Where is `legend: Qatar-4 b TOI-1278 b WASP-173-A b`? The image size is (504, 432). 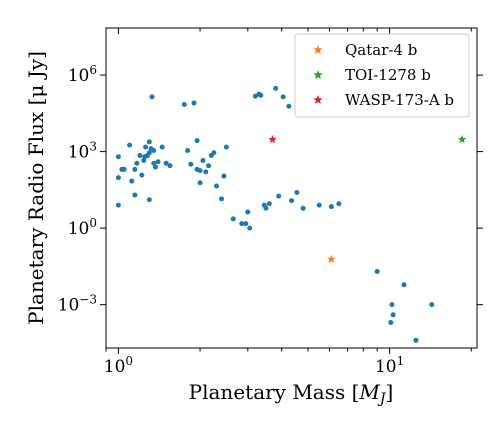
legend: Qatar-4 b TOI-1278 b WASP-173-A b is located at coordinates (382, 75).